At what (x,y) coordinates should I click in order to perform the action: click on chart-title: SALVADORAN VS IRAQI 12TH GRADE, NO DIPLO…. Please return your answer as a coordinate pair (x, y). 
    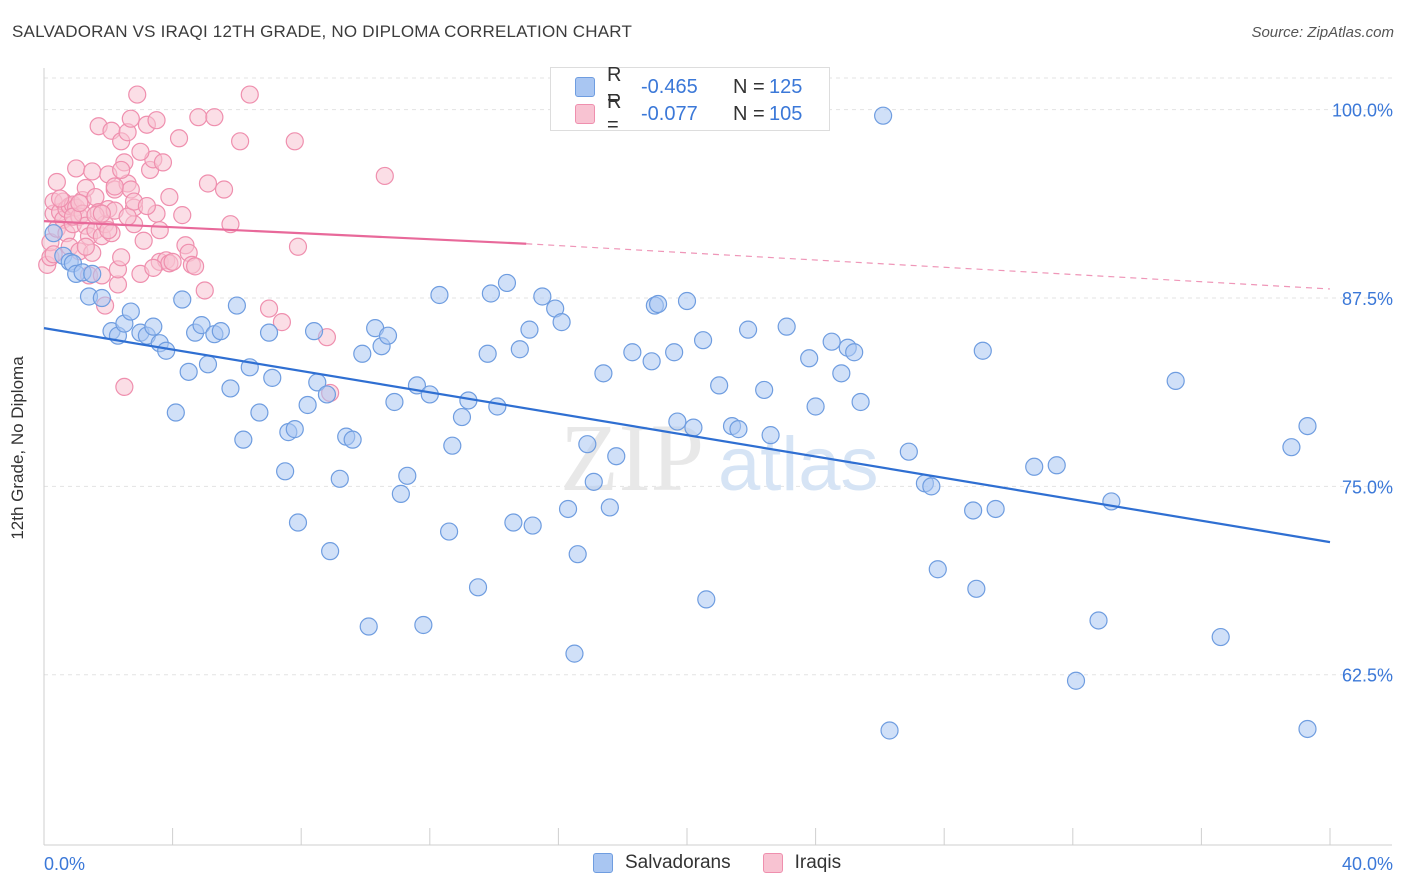
    Looking at the image, I should click on (322, 31).